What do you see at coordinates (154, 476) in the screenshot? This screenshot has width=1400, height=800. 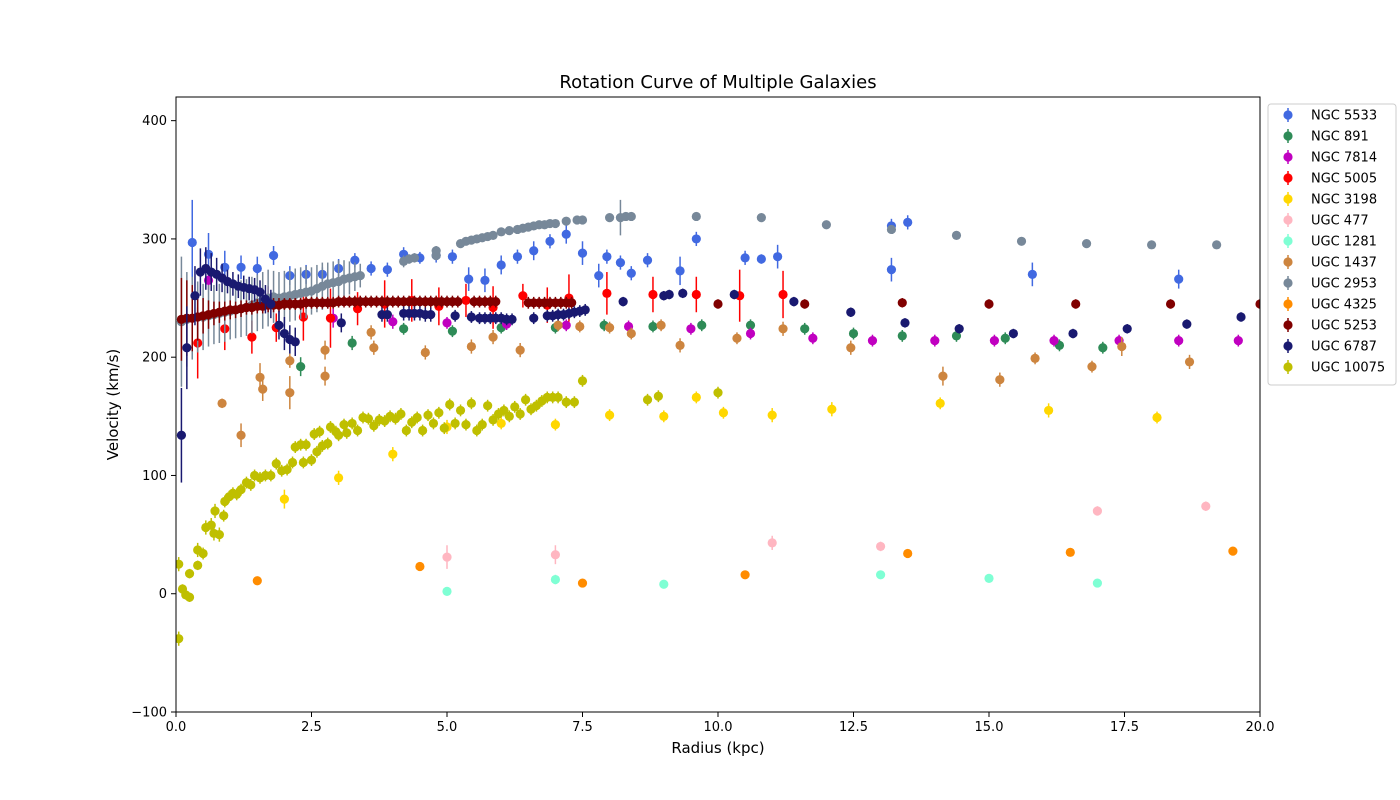 I see `y-tick-label: 100` at bounding box center [154, 476].